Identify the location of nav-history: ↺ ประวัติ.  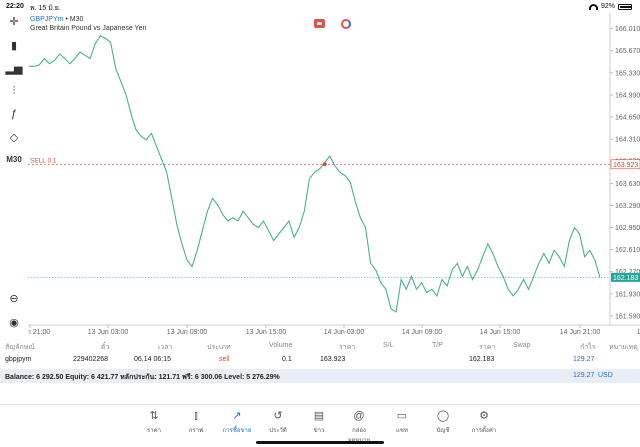
(278, 422).